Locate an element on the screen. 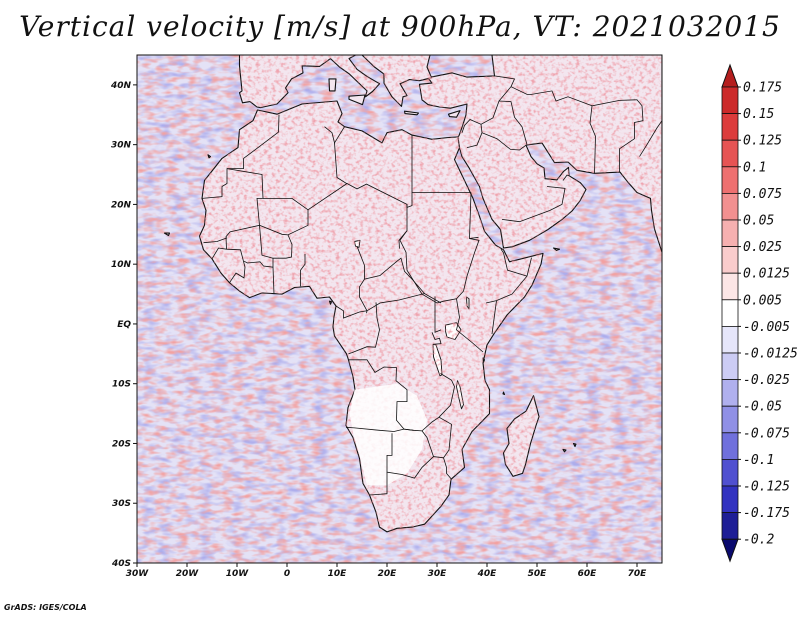 The height and width of the screenshot is (618, 800). longitude-axis: 30W 20W 10W 0 10E 20E 30E 40E 50E 60E 70E is located at coordinates (386, 571).